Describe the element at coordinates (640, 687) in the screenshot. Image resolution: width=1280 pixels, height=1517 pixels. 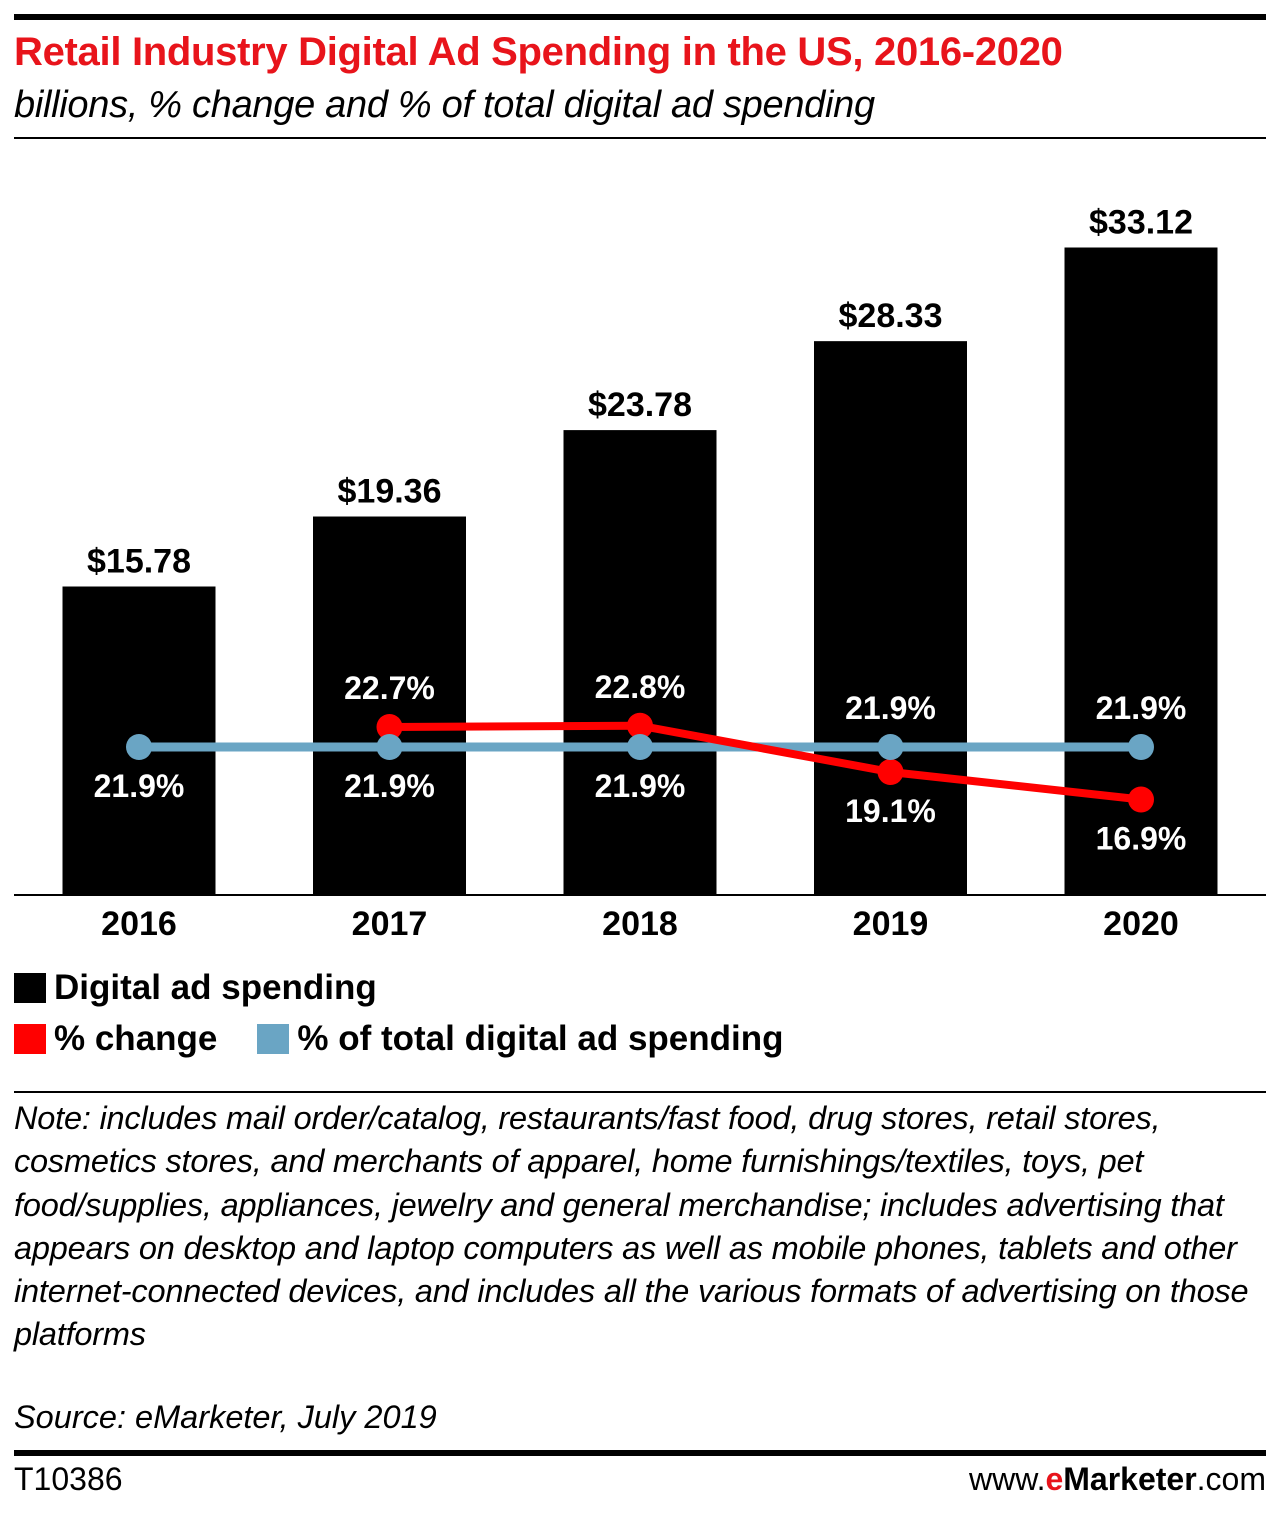
I see `pct-change-label-2018: 22.8%` at that location.